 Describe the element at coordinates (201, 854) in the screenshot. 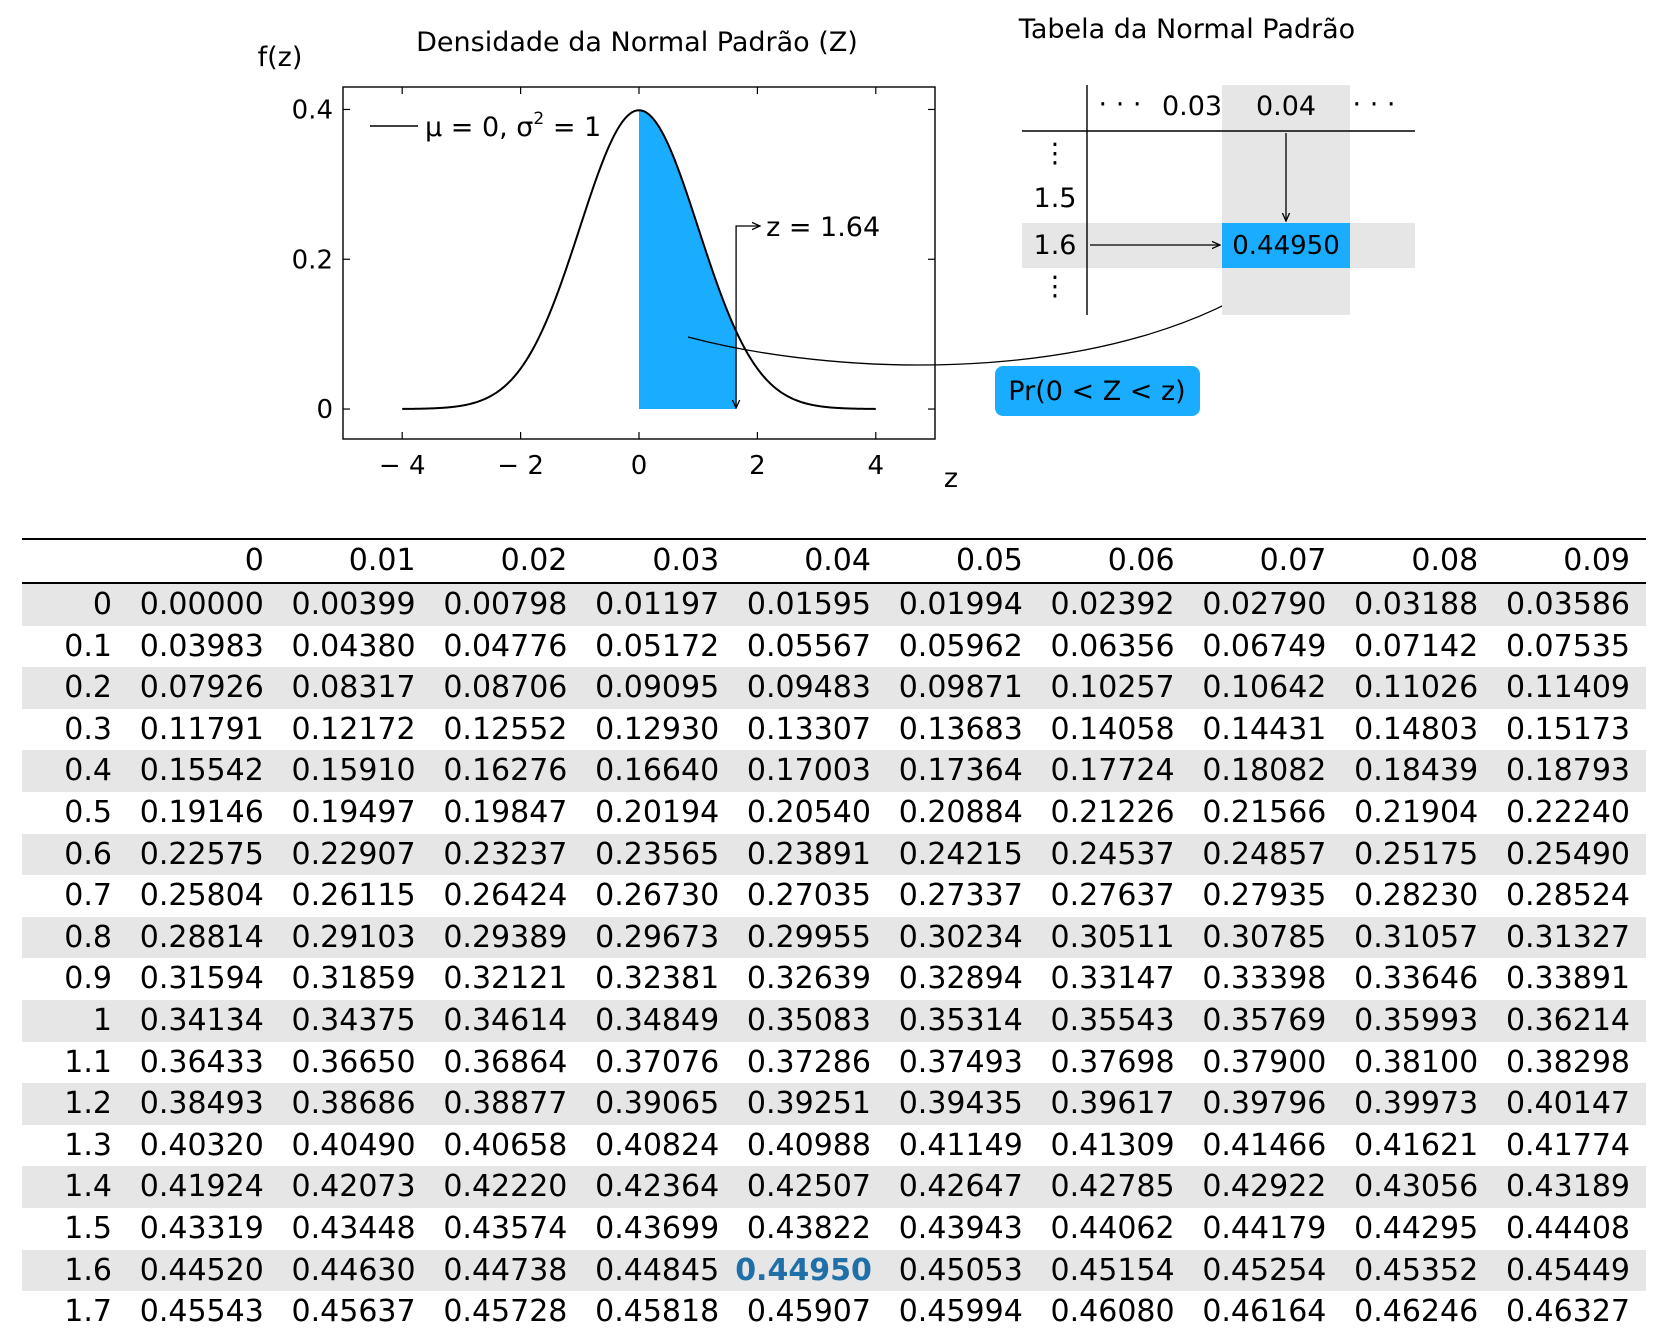

I see `table-cell: 0.22575` at that location.